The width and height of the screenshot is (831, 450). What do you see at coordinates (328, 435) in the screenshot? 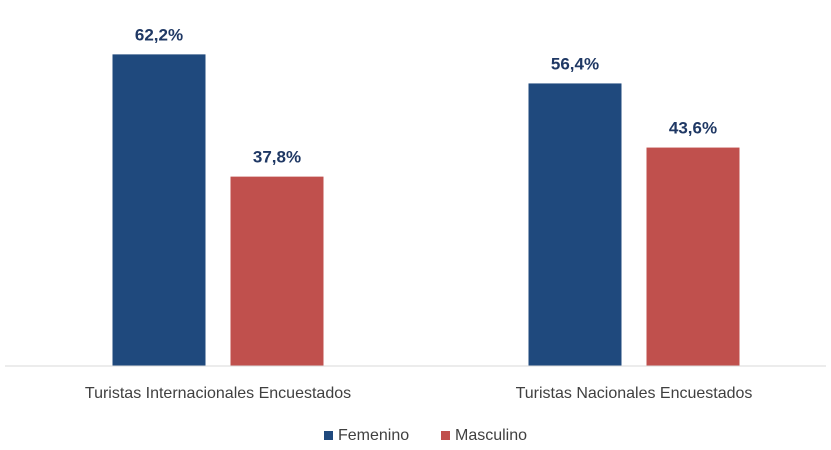
I see `legend-swatch-femenino` at bounding box center [328, 435].